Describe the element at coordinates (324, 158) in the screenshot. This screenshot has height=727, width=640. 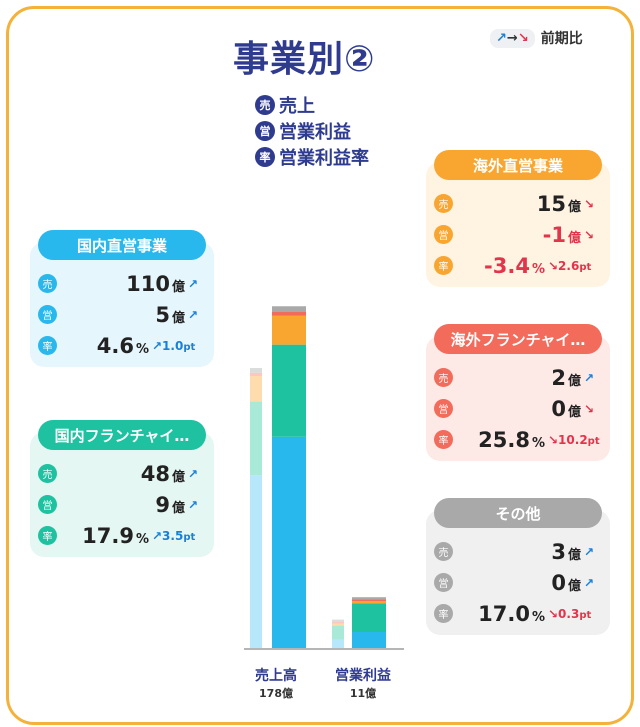
I see `legend-label: 営業利益率` at that location.